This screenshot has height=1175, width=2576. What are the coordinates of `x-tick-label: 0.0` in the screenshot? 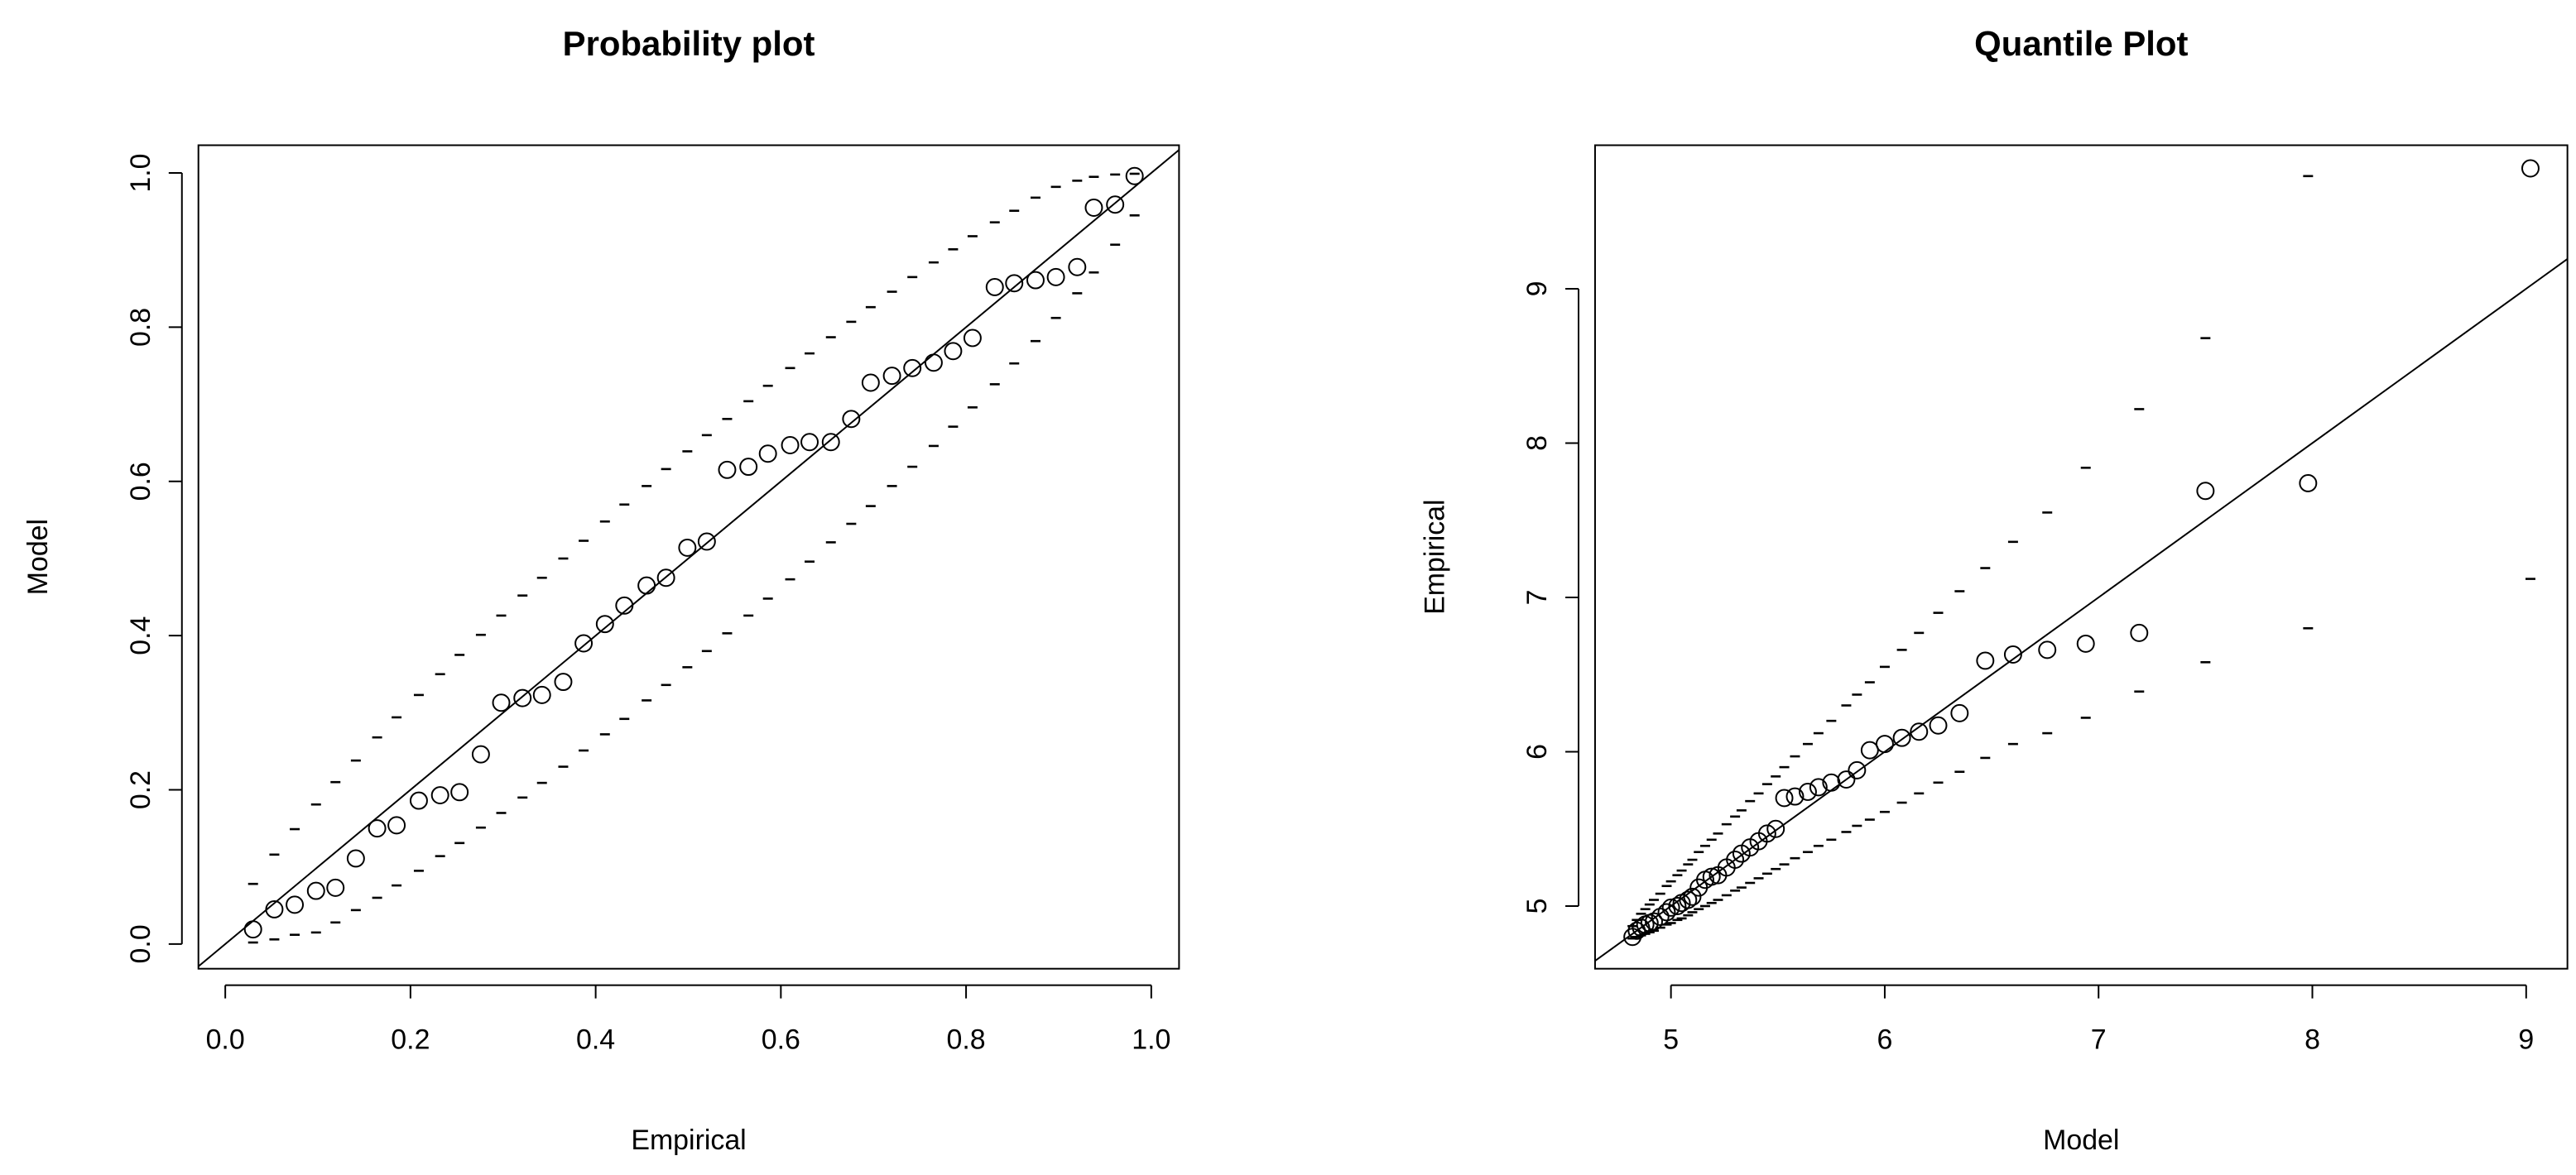 It's located at (225, 1039).